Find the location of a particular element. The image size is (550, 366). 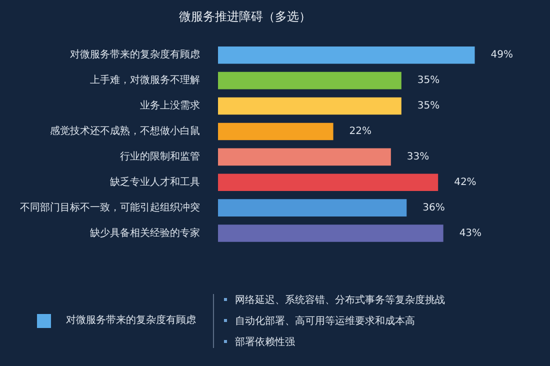

y-tick-label: 上手难，对微服务不理解 is located at coordinates (145, 80).